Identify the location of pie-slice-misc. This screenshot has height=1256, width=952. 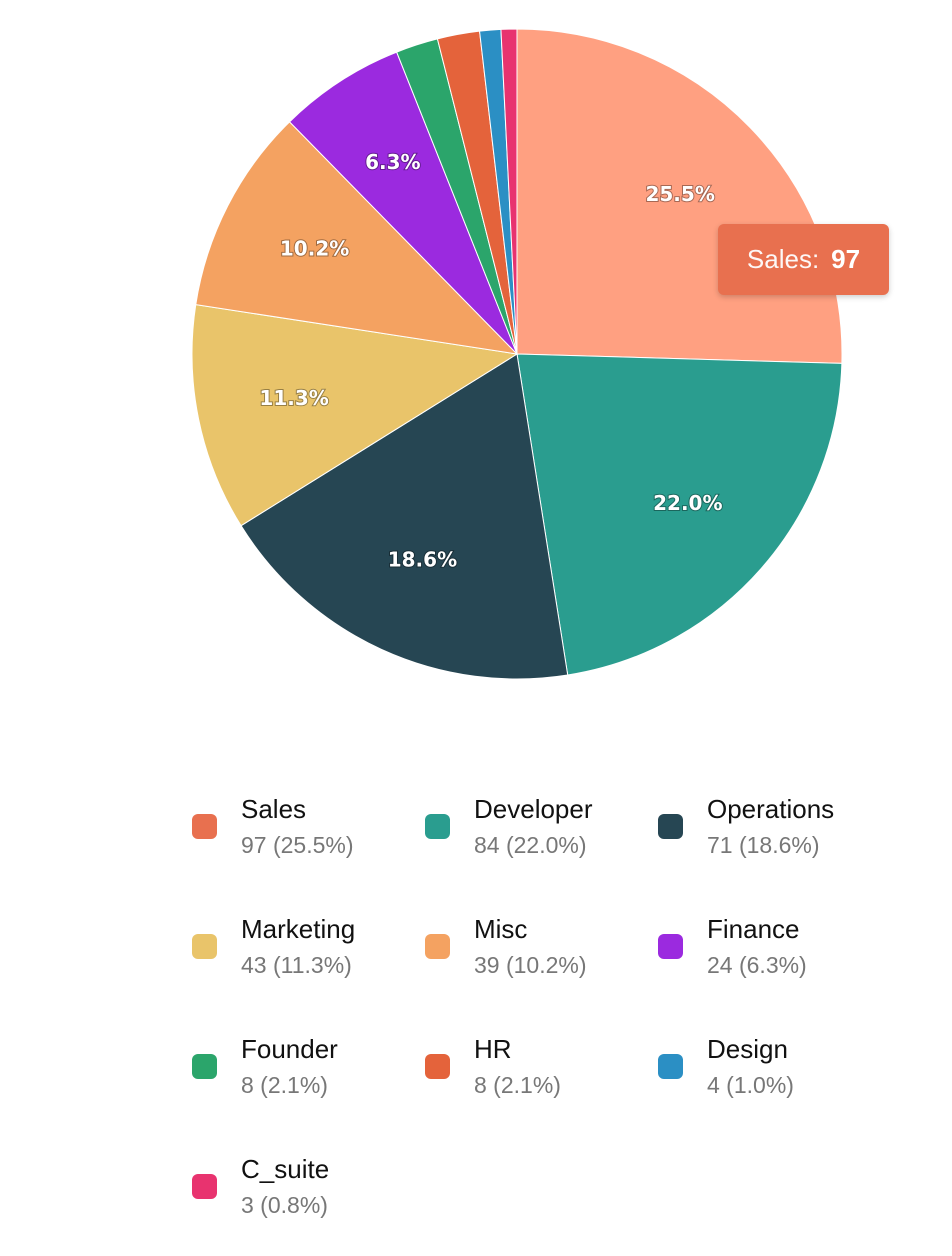
(357, 238).